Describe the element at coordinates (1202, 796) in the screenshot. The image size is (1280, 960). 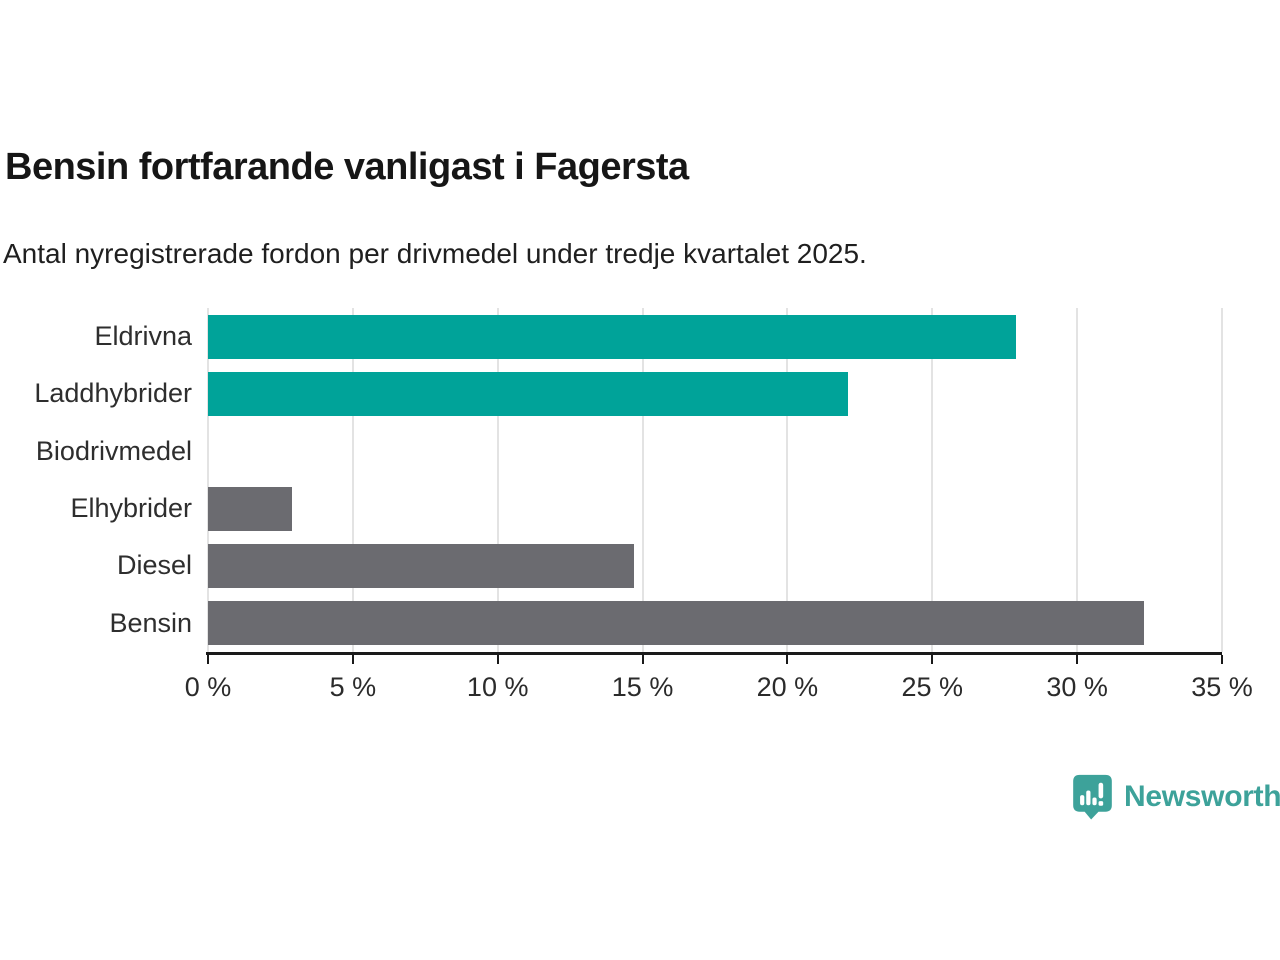
I see `brand-name: Newsworthy` at that location.